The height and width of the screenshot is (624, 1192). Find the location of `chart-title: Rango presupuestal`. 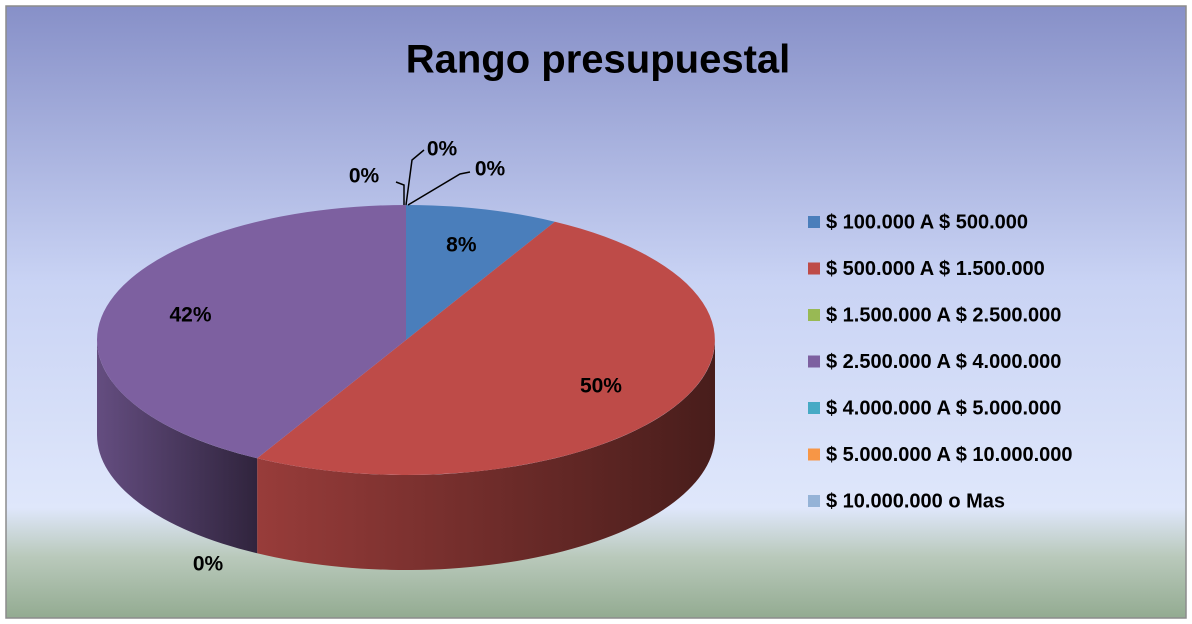

chart-title: Rango presupuestal is located at coordinates (598, 60).